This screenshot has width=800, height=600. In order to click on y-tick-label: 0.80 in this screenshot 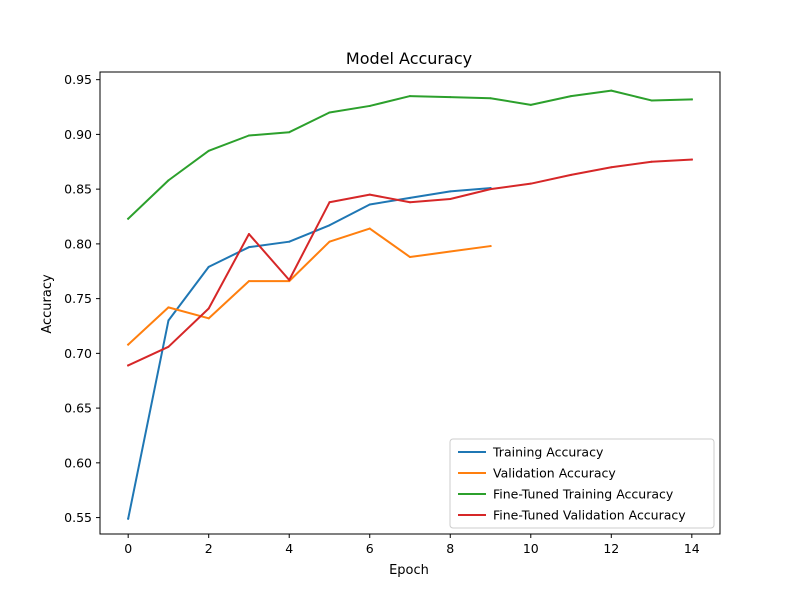, I will do `click(78, 243)`.